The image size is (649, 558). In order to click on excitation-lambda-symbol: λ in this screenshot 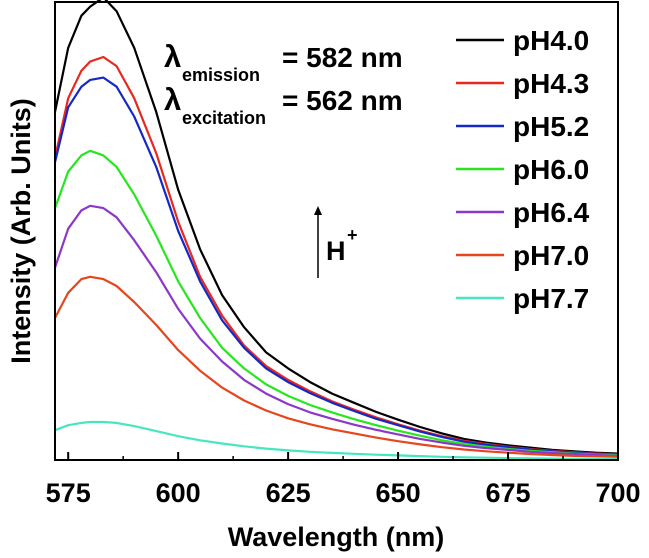, I will do `click(172, 99)`.